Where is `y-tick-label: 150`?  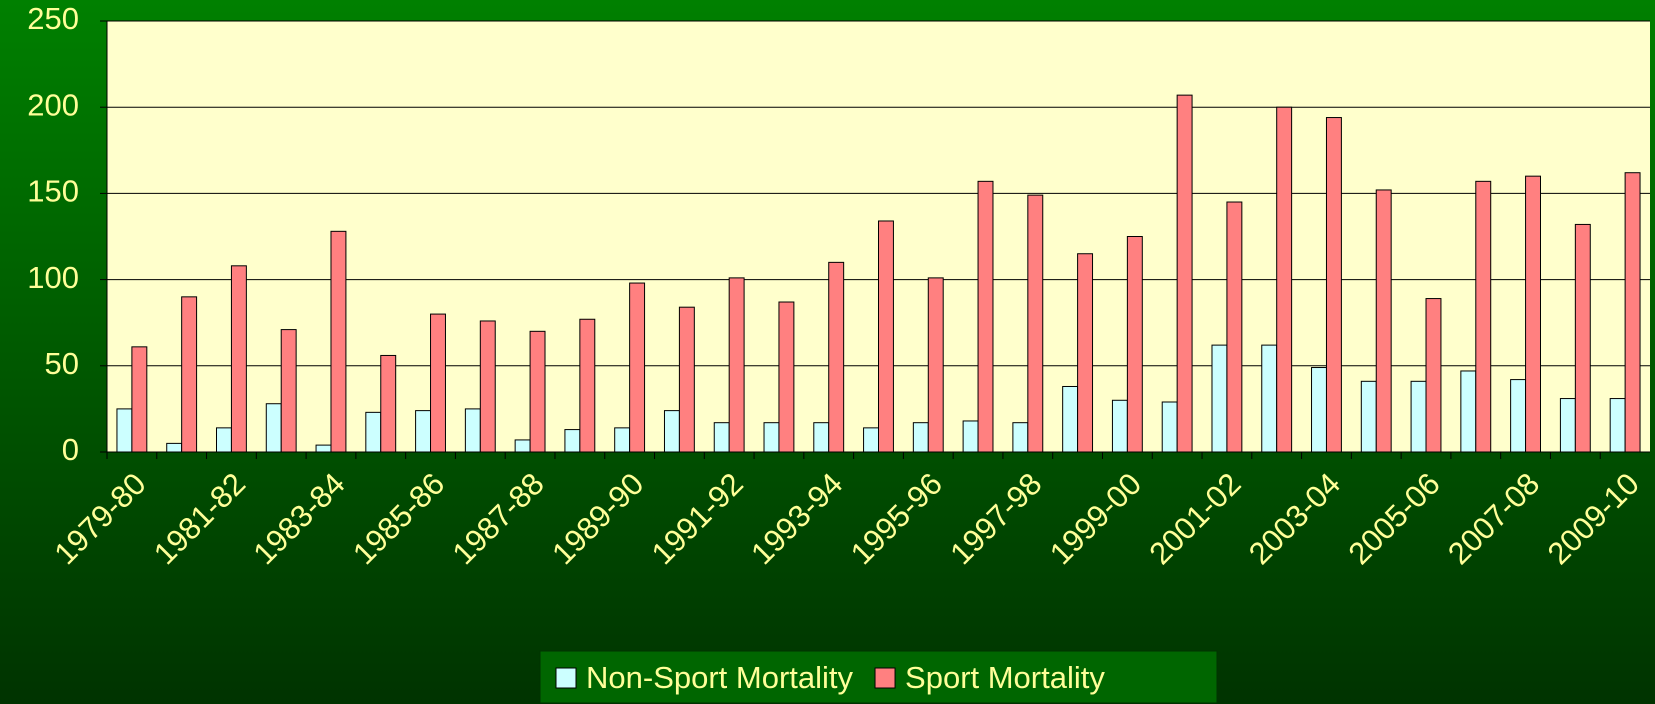 y-tick-label: 150 is located at coordinates (53, 191).